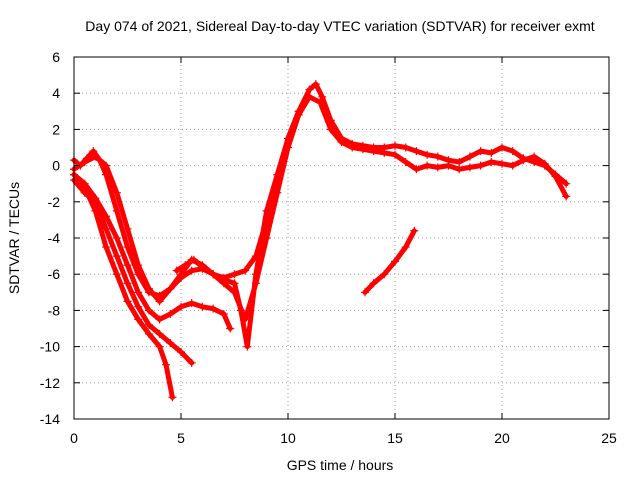 This screenshot has height=480, width=640. What do you see at coordinates (14, 238) in the screenshot?
I see `y-axis-title: SDTVAR / TECUs` at bounding box center [14, 238].